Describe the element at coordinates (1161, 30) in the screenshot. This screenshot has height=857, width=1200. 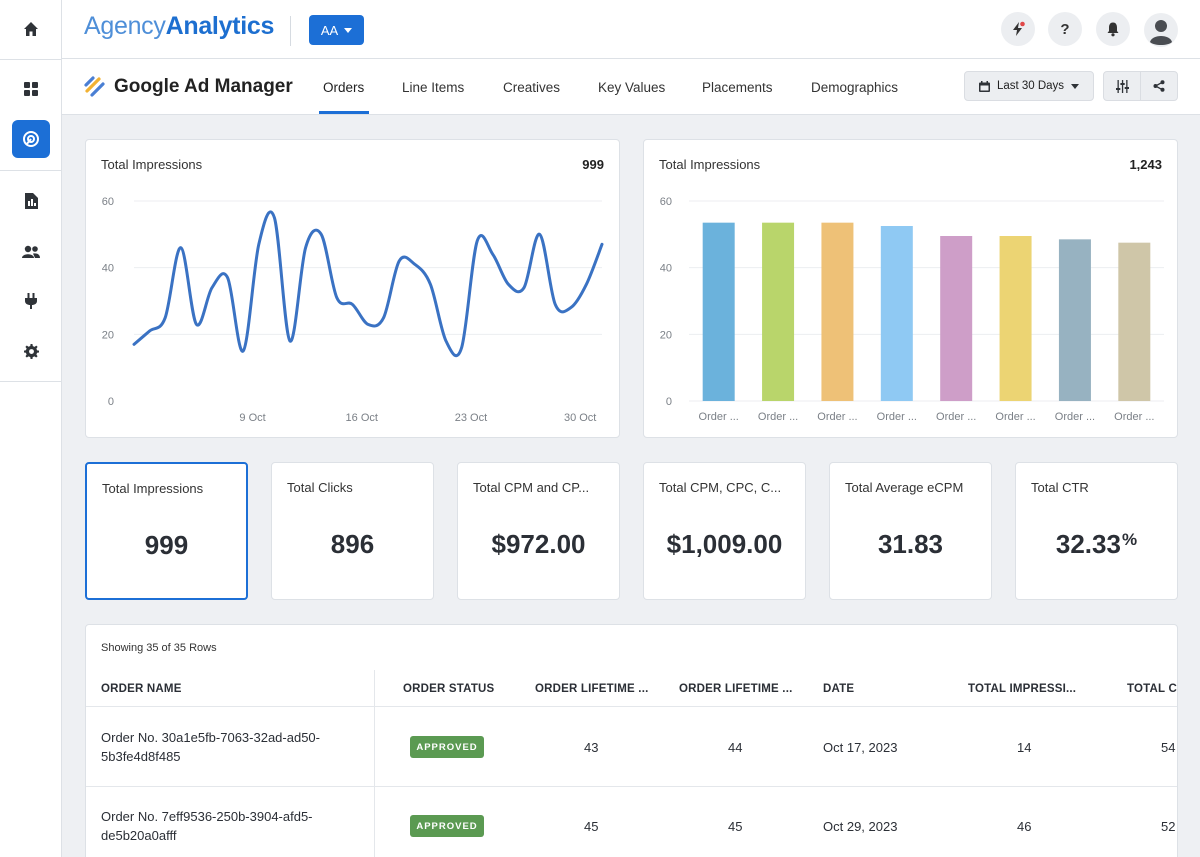
I see `user-avatar-icon` at that location.